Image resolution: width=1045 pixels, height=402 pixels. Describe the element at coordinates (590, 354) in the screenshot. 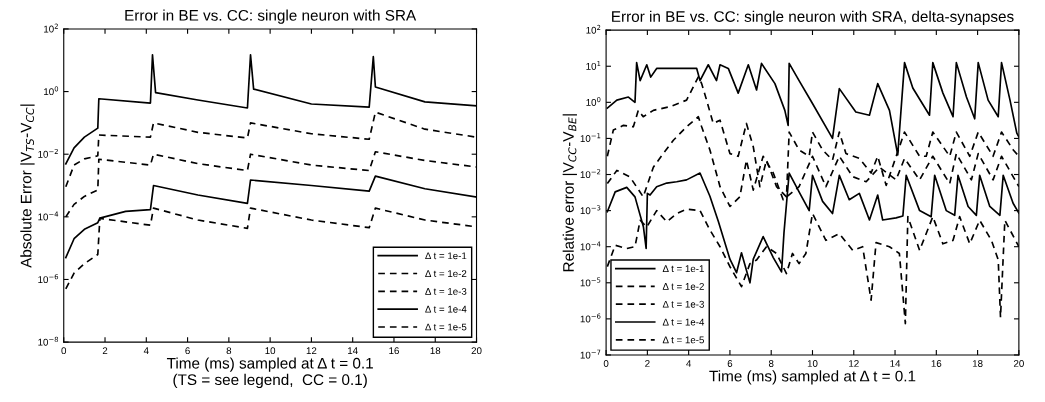

I see `y-tick-label: 10$^{−7}$` at that location.